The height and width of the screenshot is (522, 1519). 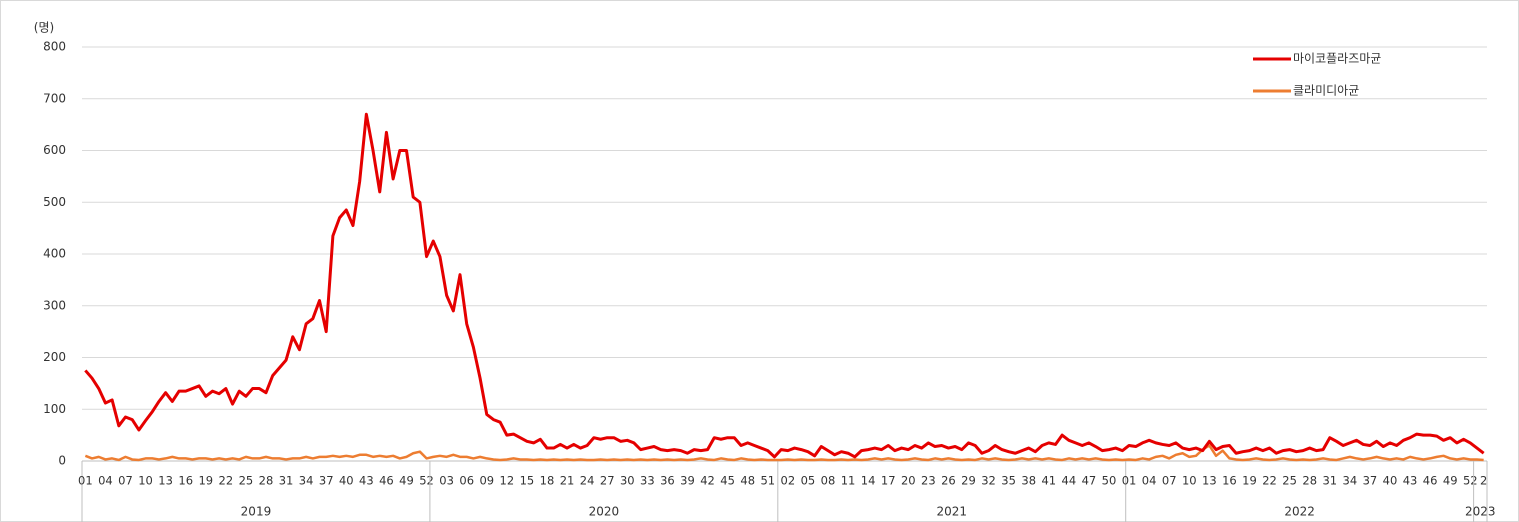 What do you see at coordinates (747, 481) in the screenshot?
I see `x-tick-label: 48` at bounding box center [747, 481].